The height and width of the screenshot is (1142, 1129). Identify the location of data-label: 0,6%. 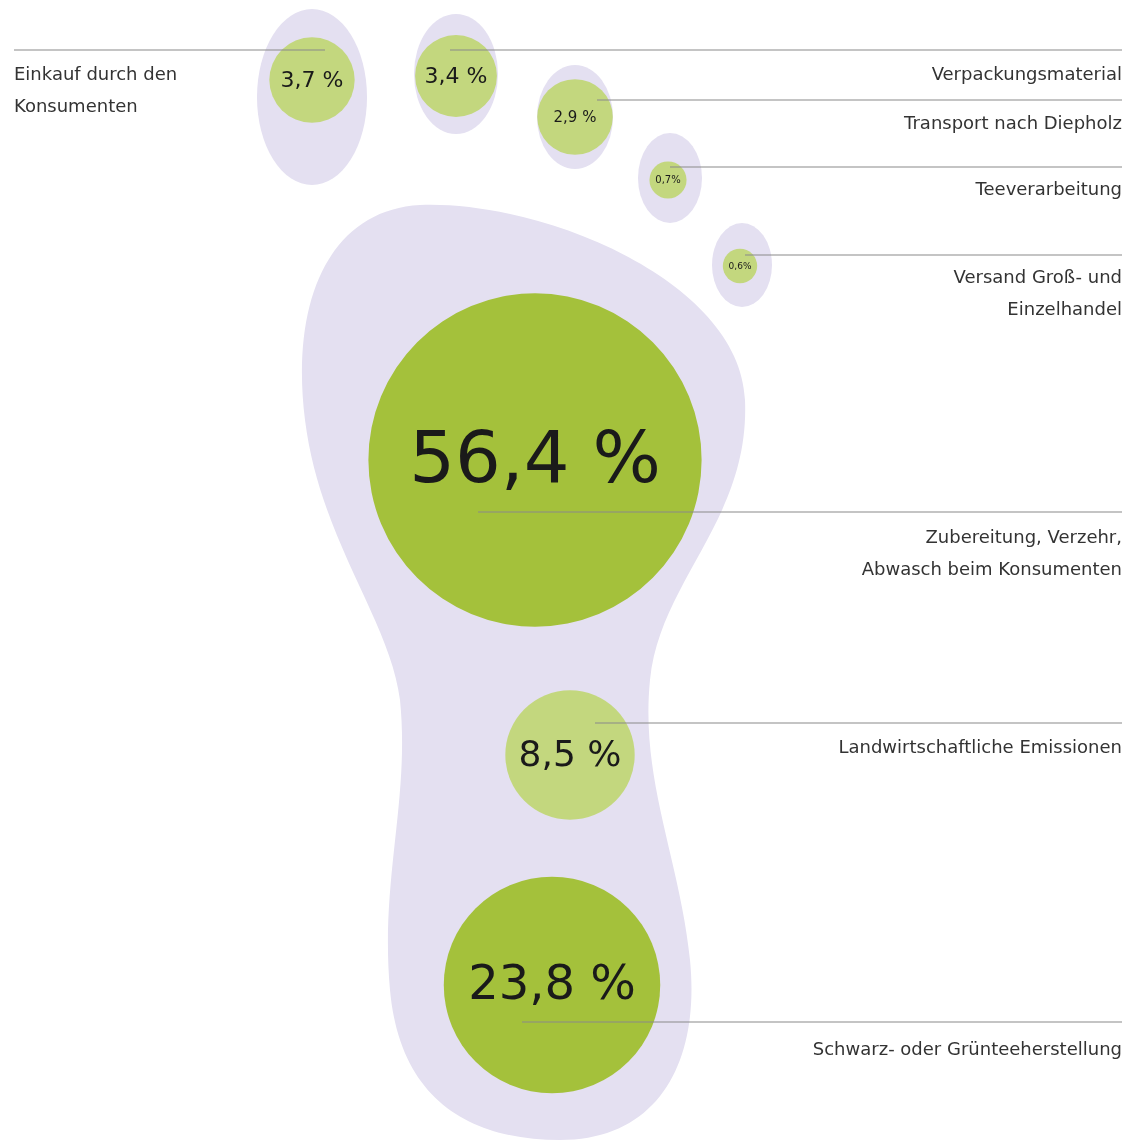
(740, 266).